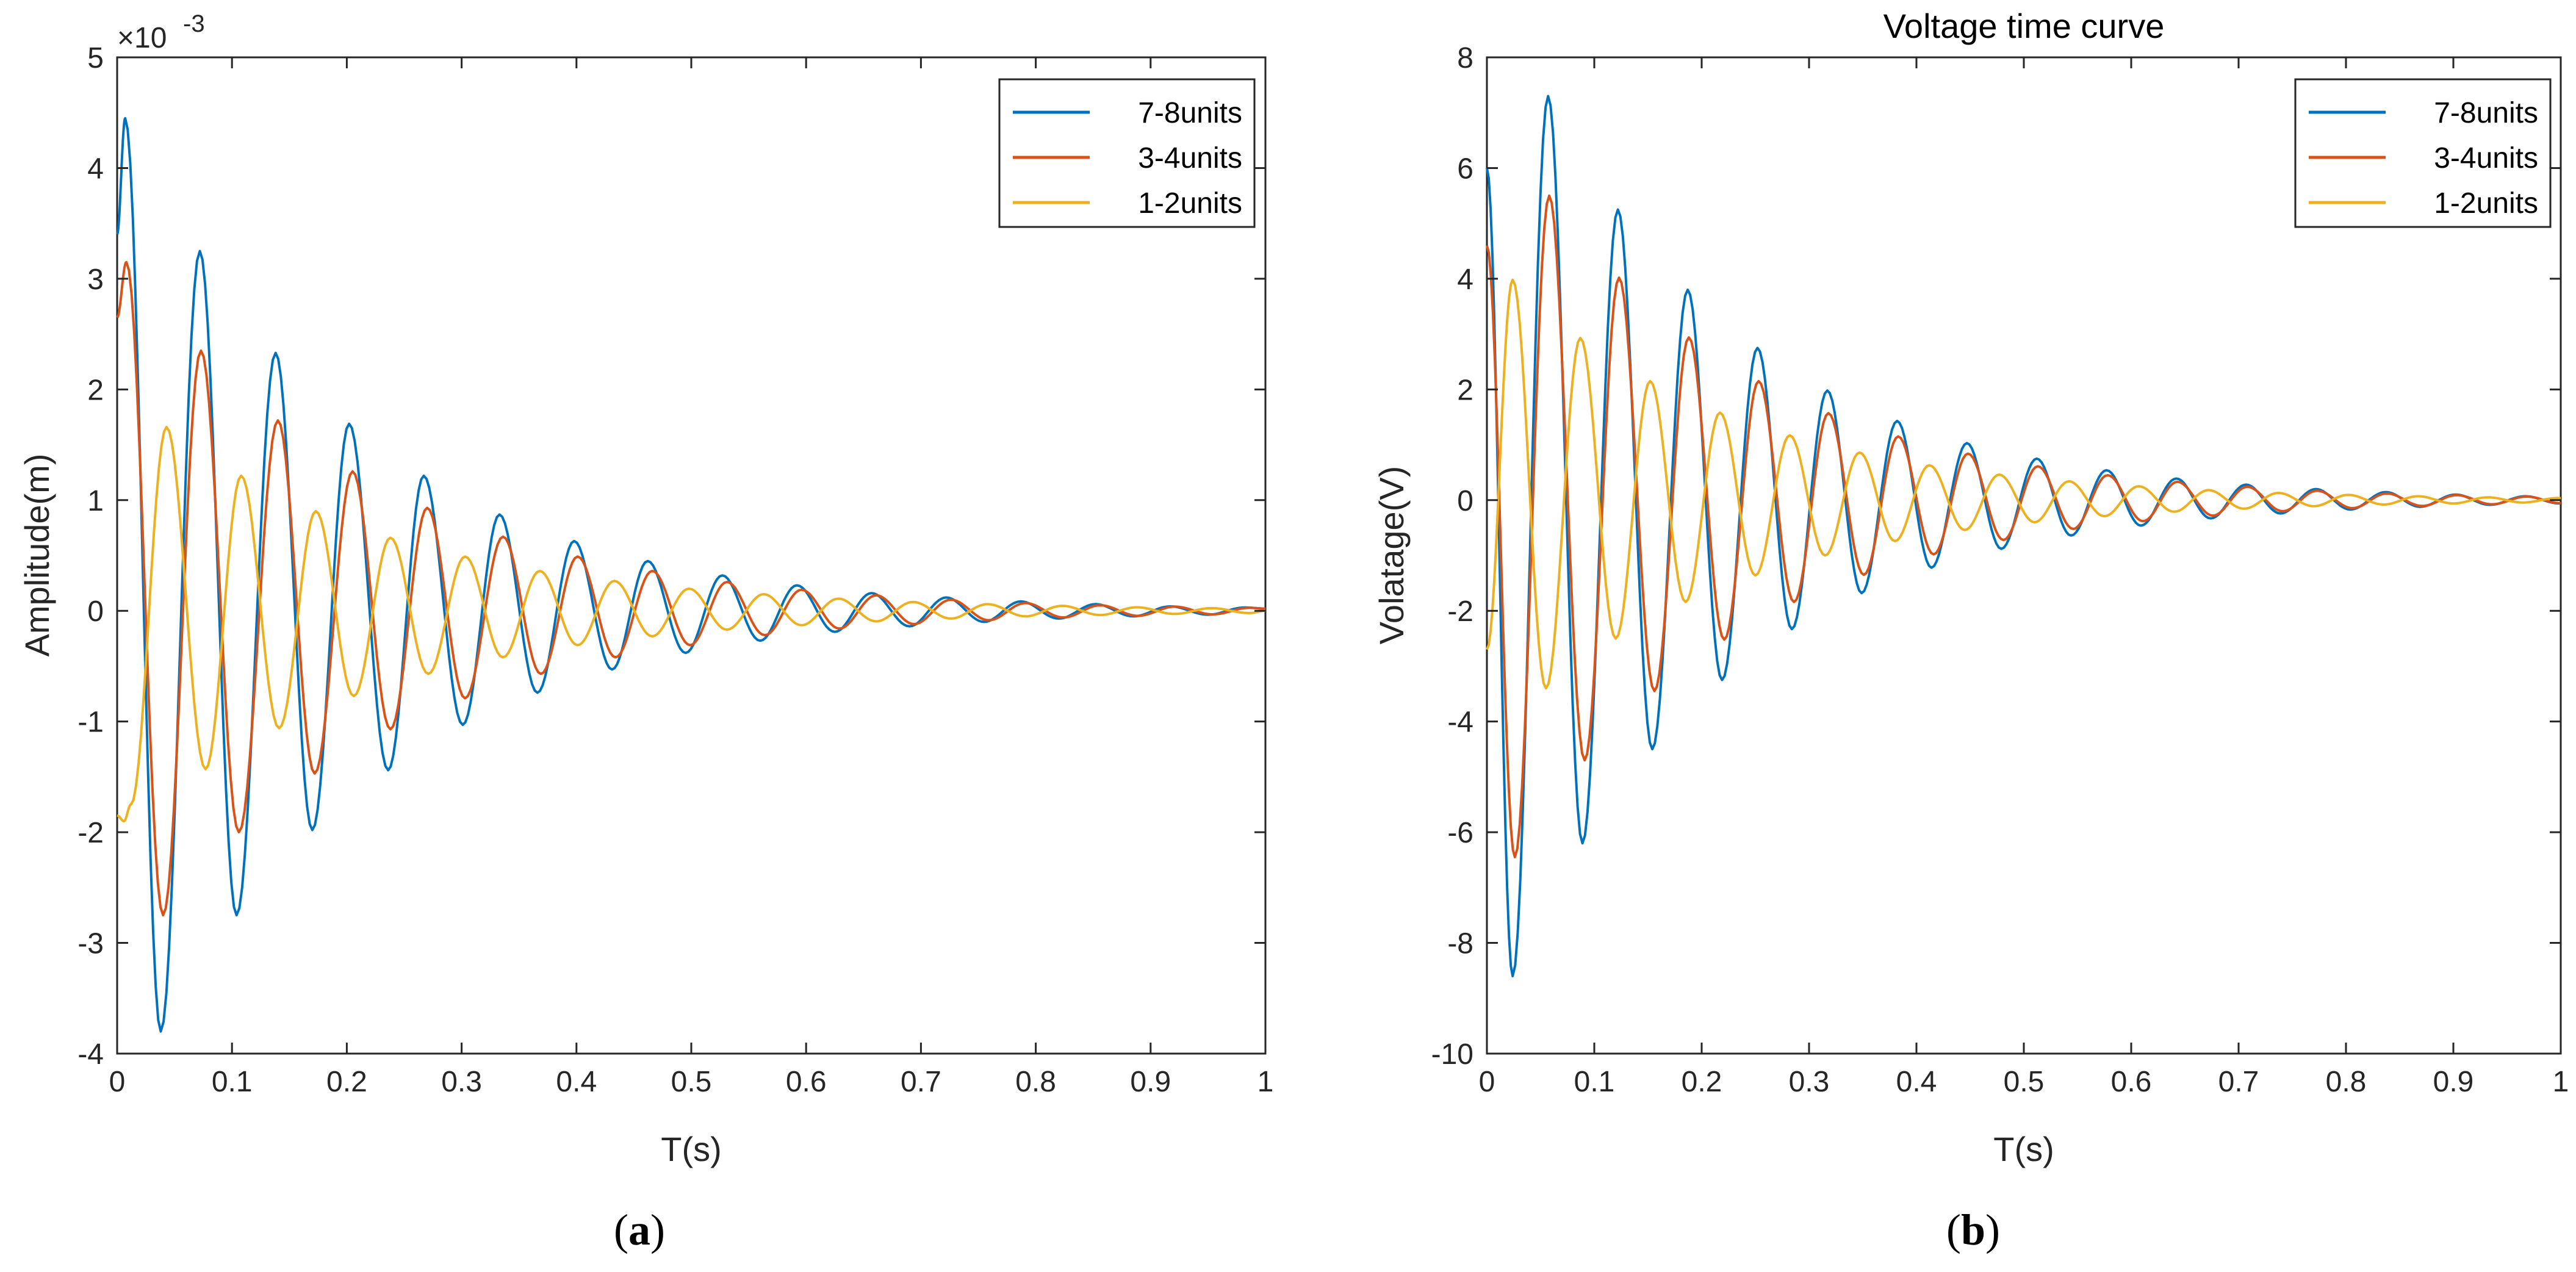  What do you see at coordinates (95, 58) in the screenshot?
I see `panel-a-y-tick-label: 5` at bounding box center [95, 58].